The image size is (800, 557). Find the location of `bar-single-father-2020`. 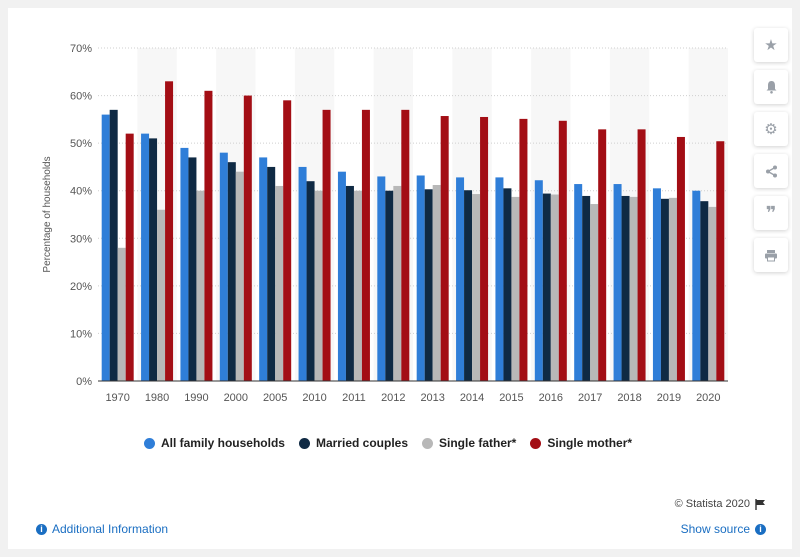

bar-single-father-2020 is located at coordinates (712, 293).